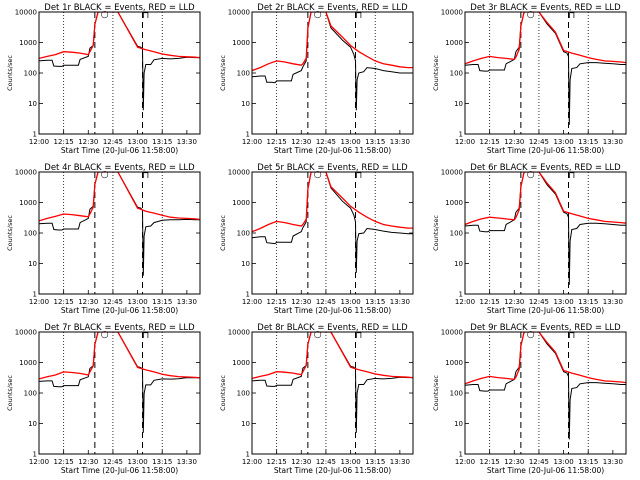 The height and width of the screenshot is (480, 640). What do you see at coordinates (119, 168) in the screenshot?
I see `plot-title: Det 4r BLACK = Events, RED = LLD` at bounding box center [119, 168].